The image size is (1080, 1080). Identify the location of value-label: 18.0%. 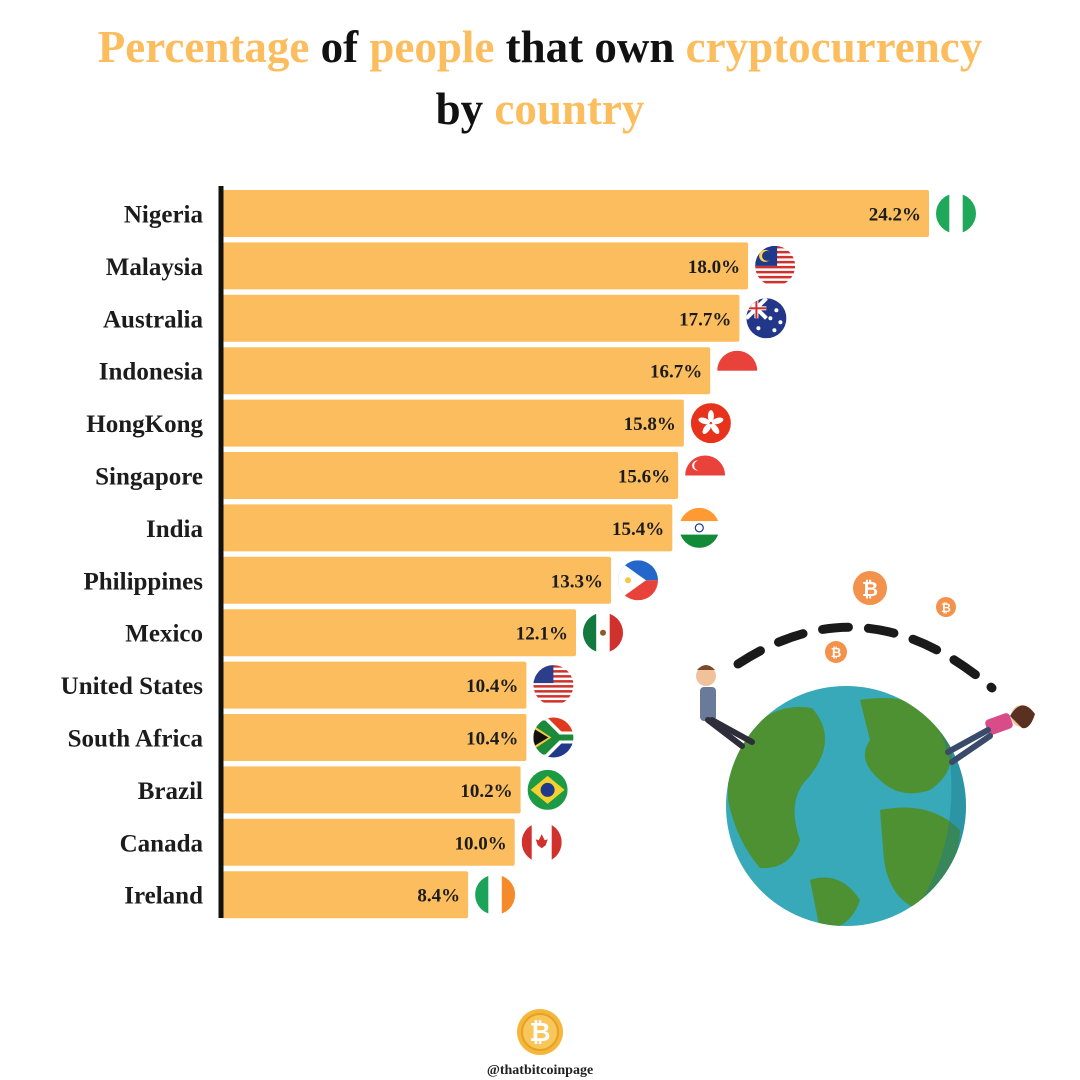
(714, 267).